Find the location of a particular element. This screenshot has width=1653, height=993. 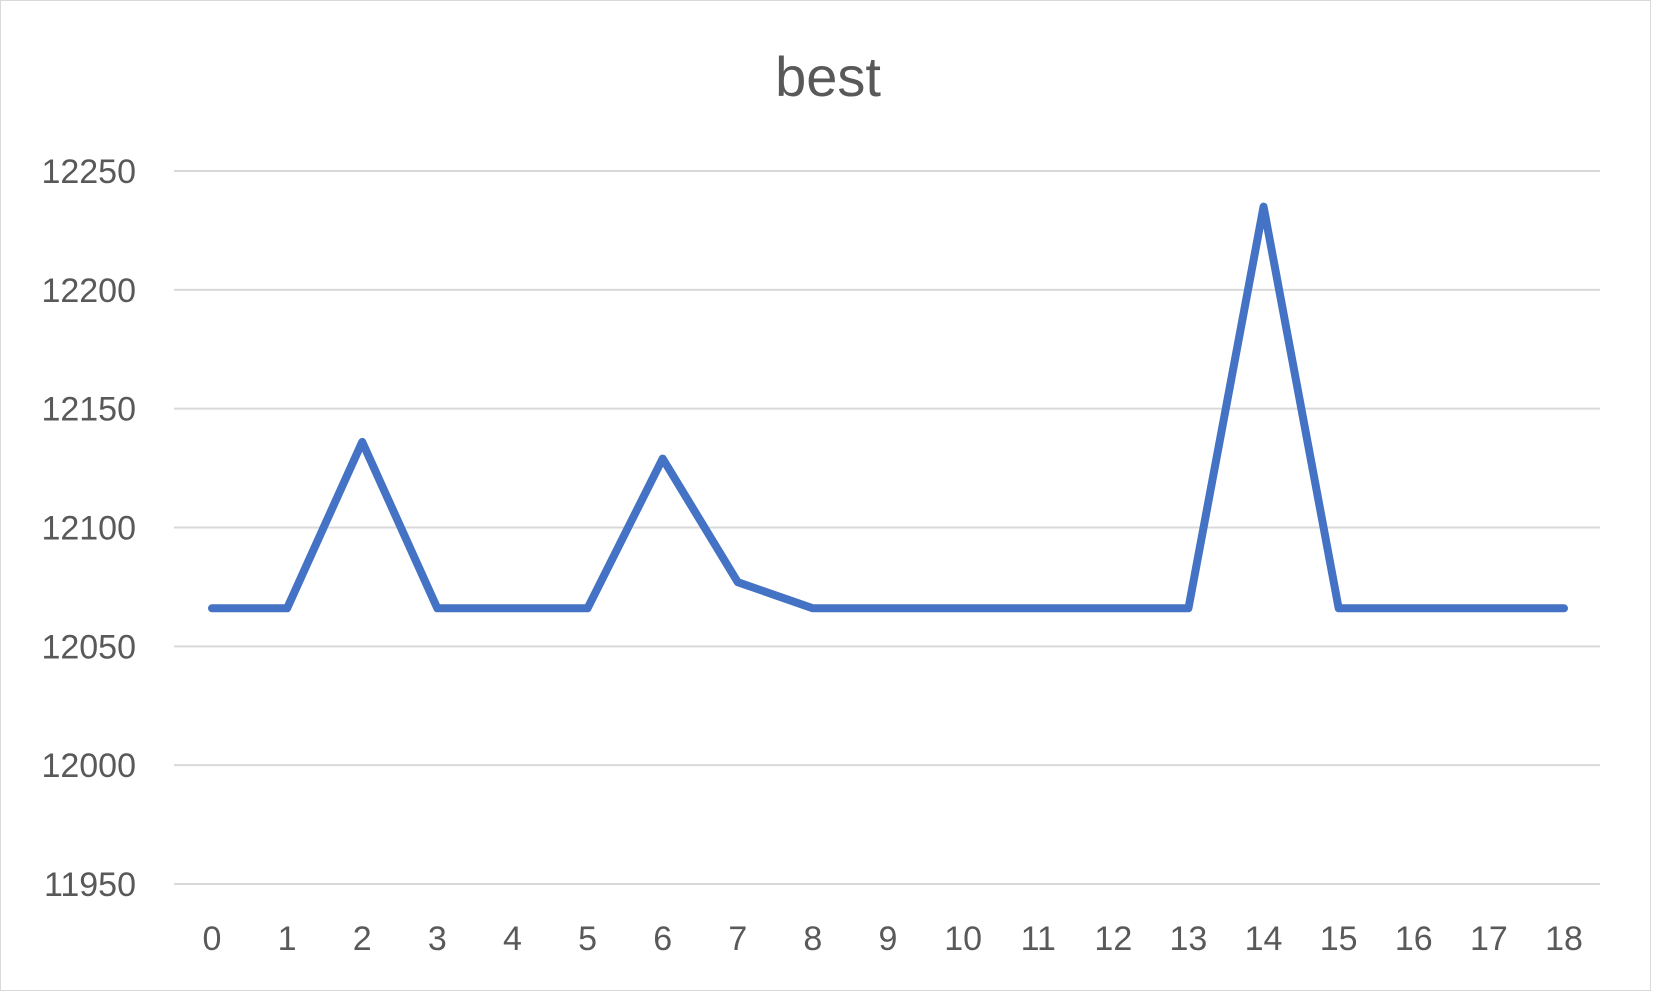

y-tick-label: 12100 is located at coordinates (88, 529).